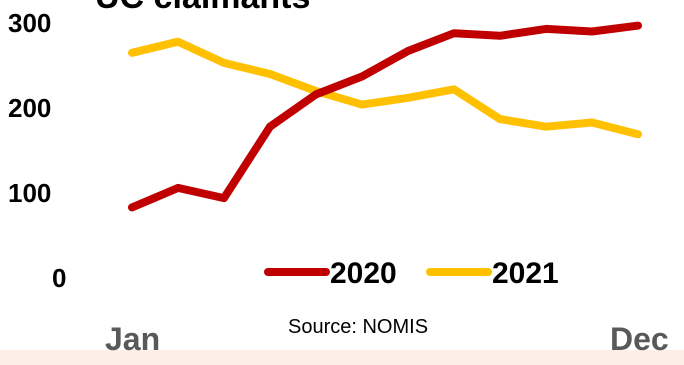  What do you see at coordinates (342, 357) in the screenshot?
I see `footer-band` at bounding box center [342, 357].